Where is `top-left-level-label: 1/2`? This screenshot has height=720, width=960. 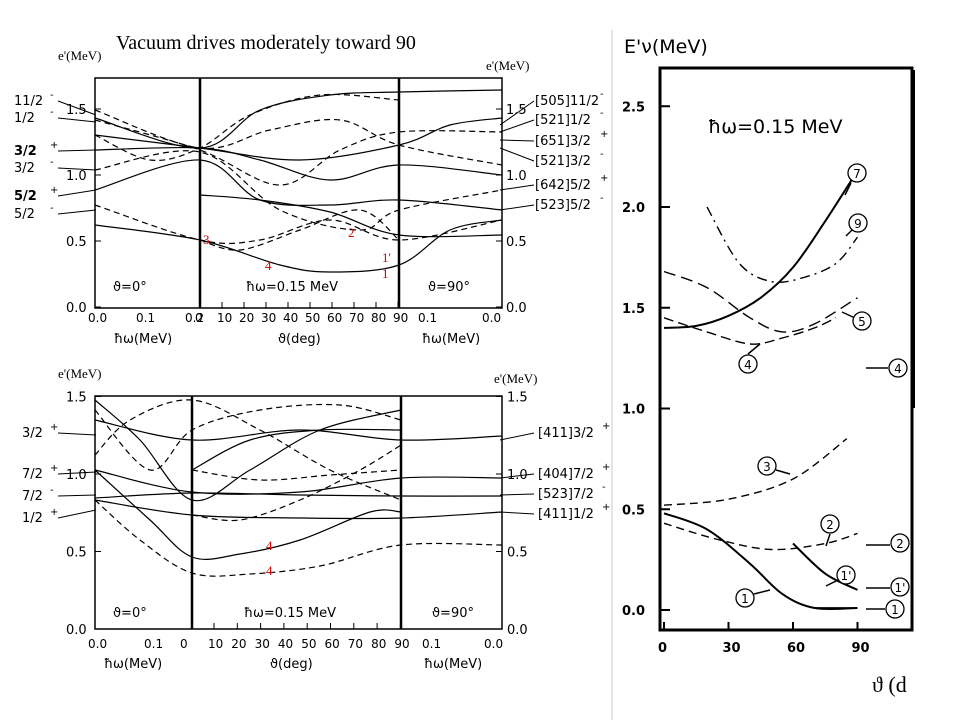
top-left-level-label: 1/2 is located at coordinates (24, 118).